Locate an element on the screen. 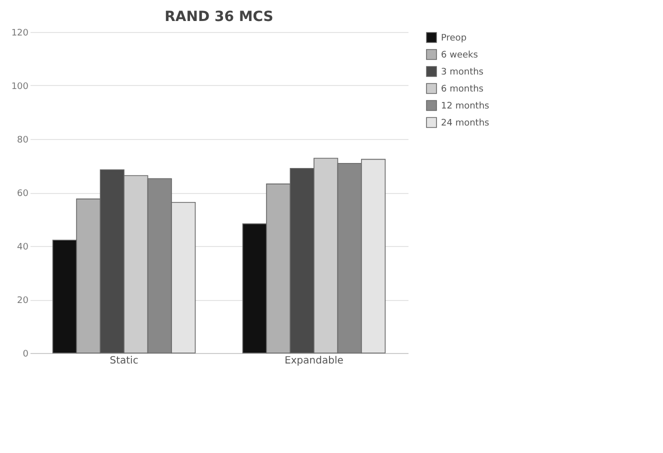  y-tick-label: 40 is located at coordinates (23, 247).